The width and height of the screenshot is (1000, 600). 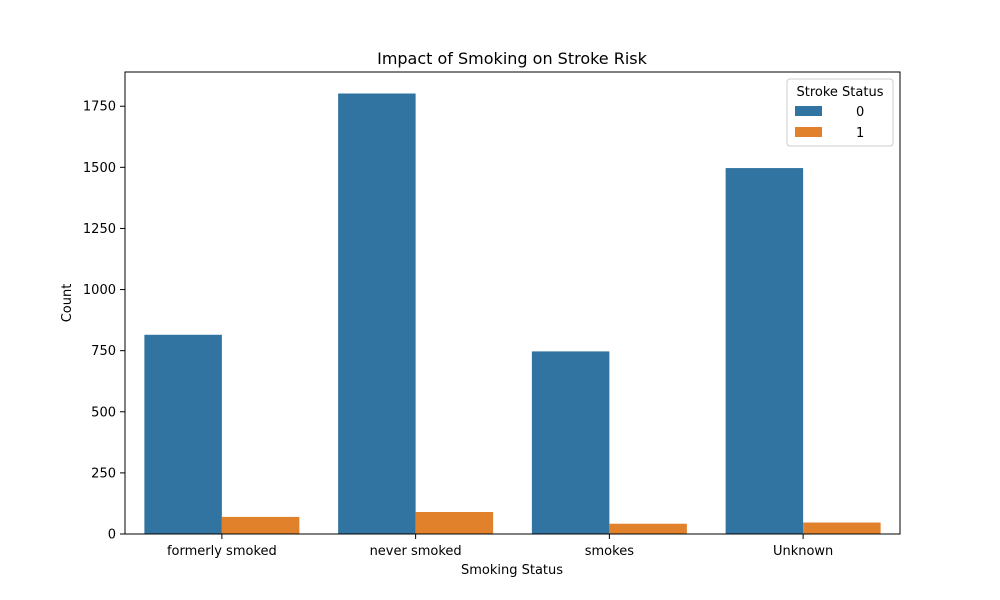 What do you see at coordinates (112, 535) in the screenshot?
I see `y-tick-label: 0` at bounding box center [112, 535].